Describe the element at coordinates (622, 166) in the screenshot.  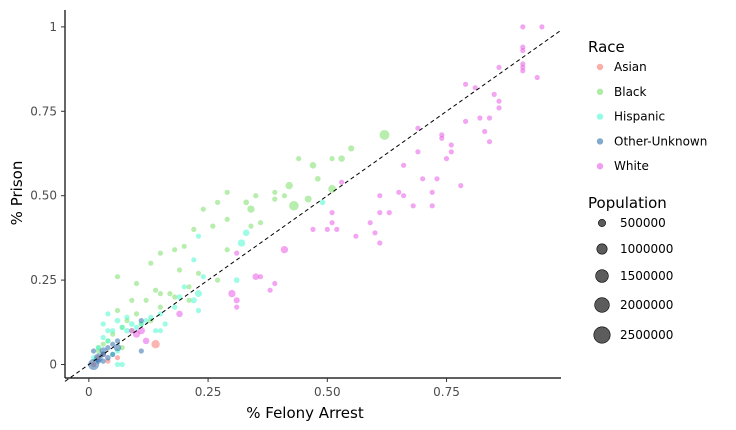
I see `legend-item-white: White` at that location.